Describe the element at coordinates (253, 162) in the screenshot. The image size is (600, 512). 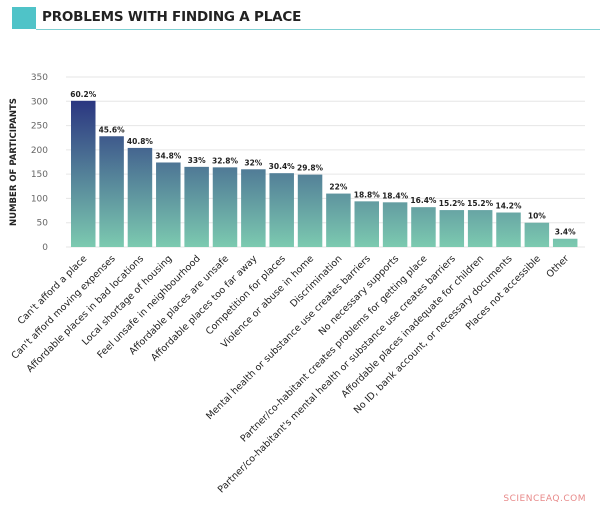
I see `data-label: 32%` at that location.